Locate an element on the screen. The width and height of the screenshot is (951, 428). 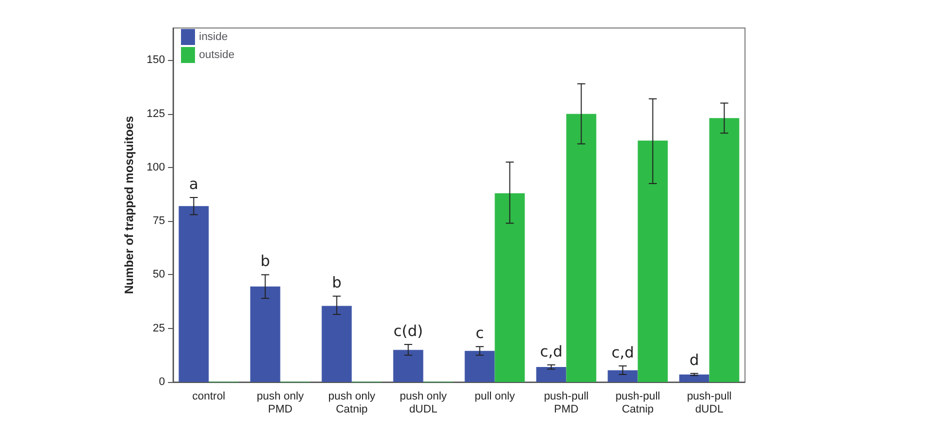
x-tick-label: push-pull PMD is located at coordinates (566, 403).